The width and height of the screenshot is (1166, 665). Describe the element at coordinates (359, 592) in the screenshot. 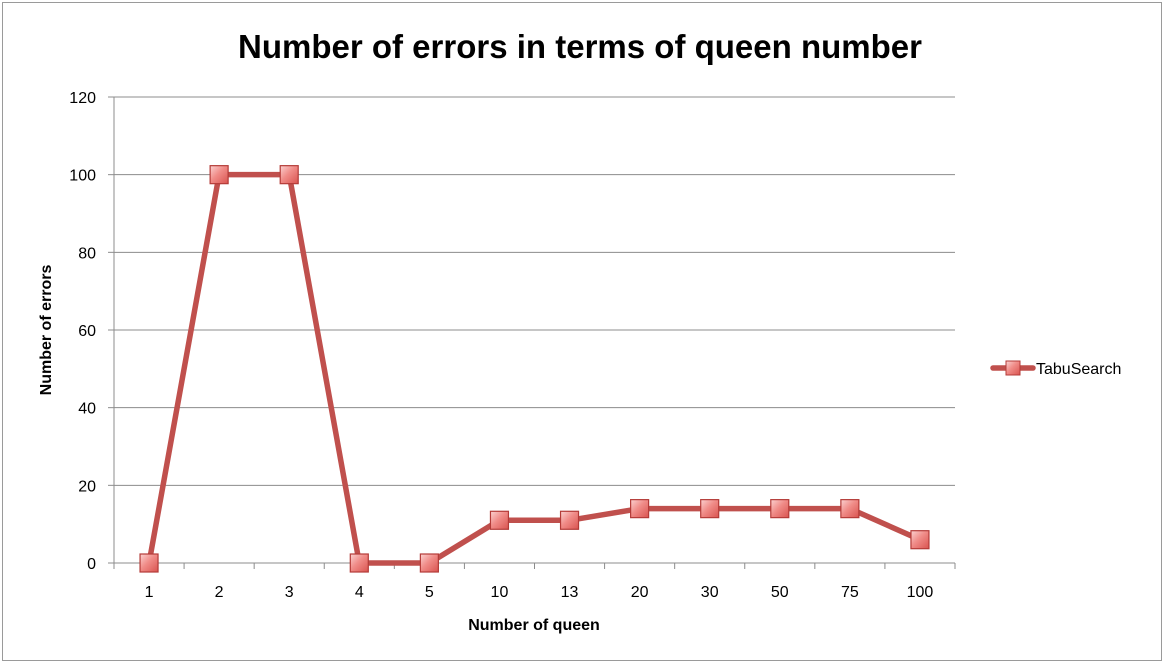

I see `x-tick-label: 4` at that location.